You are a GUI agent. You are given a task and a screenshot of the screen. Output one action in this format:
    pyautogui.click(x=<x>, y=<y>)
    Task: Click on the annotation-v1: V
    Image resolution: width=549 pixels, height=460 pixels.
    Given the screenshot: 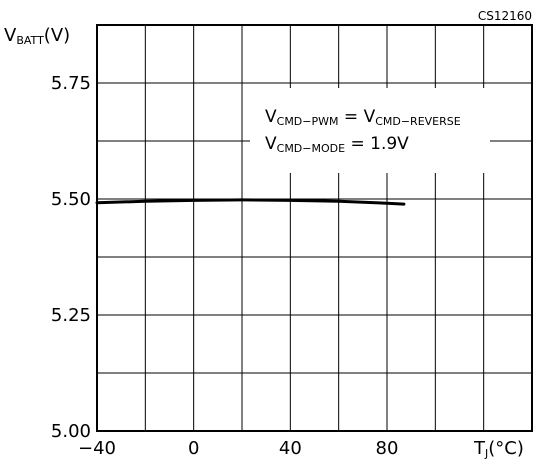 What is the action you would take?
    pyautogui.click(x=271, y=117)
    